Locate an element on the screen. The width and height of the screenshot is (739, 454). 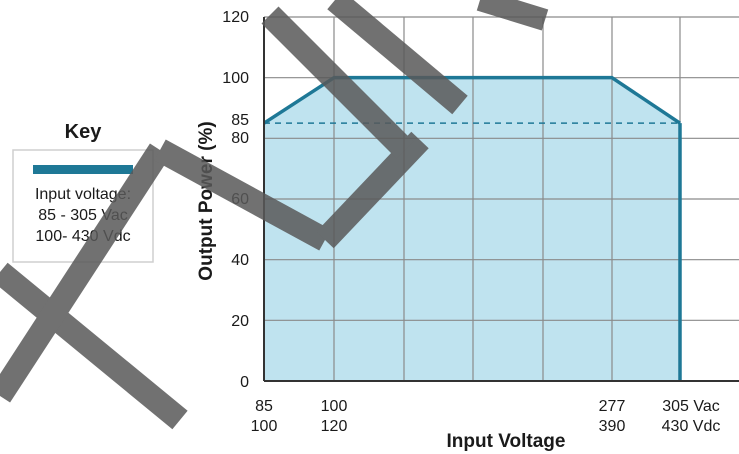
x-tick-dc-120: 120 is located at coordinates (334, 426).